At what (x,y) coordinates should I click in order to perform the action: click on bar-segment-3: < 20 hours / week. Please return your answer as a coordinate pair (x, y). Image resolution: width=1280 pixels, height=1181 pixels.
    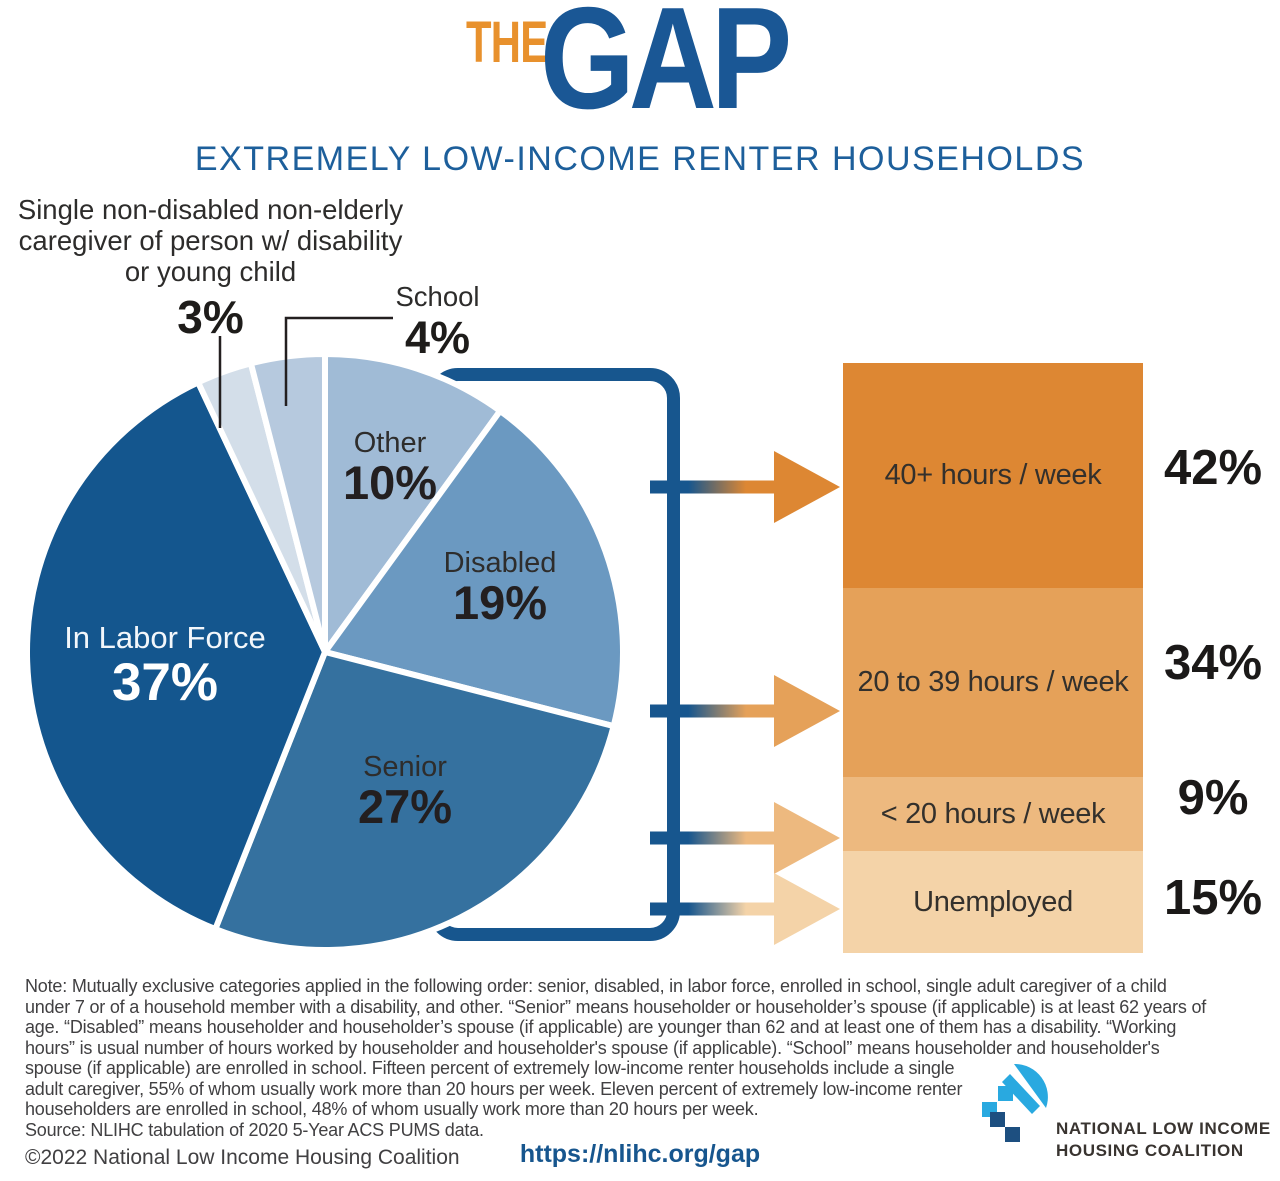
    Looking at the image, I should click on (993, 814).